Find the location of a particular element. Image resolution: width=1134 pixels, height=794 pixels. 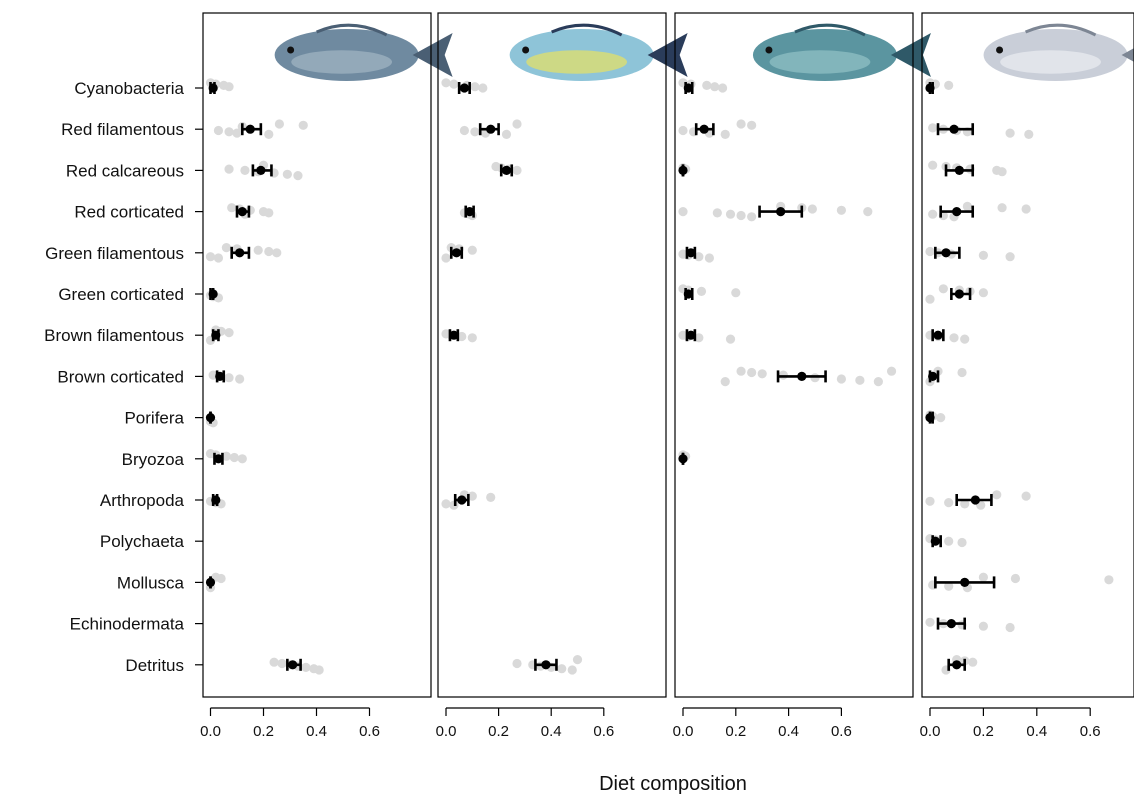

x-tick-label: 0.0 is located at coordinates (446, 731).